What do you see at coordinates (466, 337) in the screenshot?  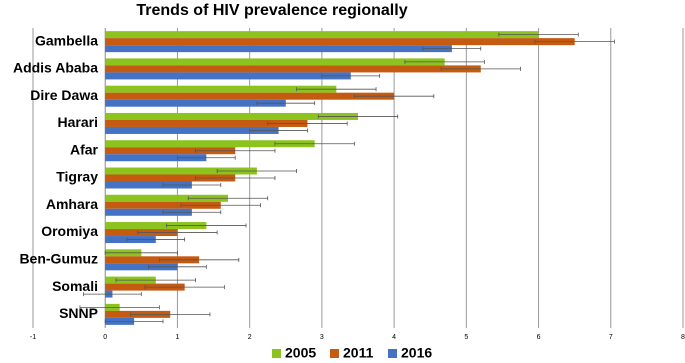 I see `x-tick-label: 5` at bounding box center [466, 337].